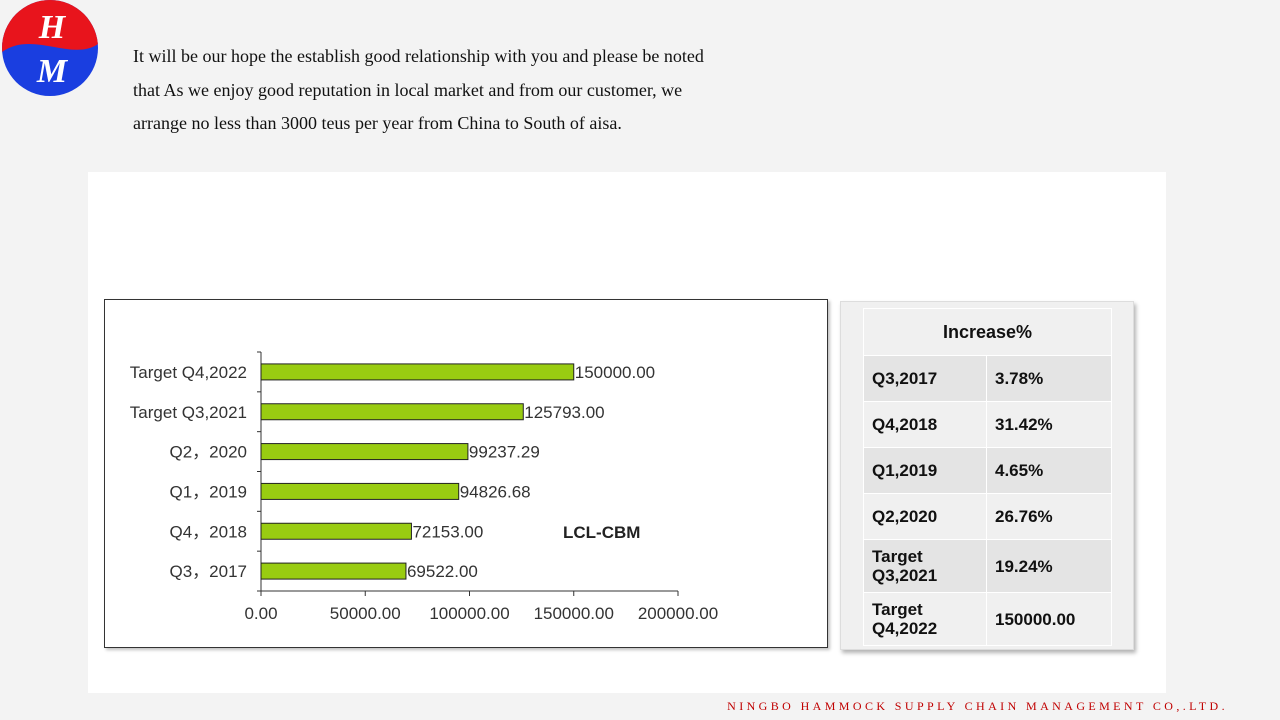 The height and width of the screenshot is (720, 1280). What do you see at coordinates (1049, 424) in the screenshot?
I see `value-cell: 31.42%` at bounding box center [1049, 424].